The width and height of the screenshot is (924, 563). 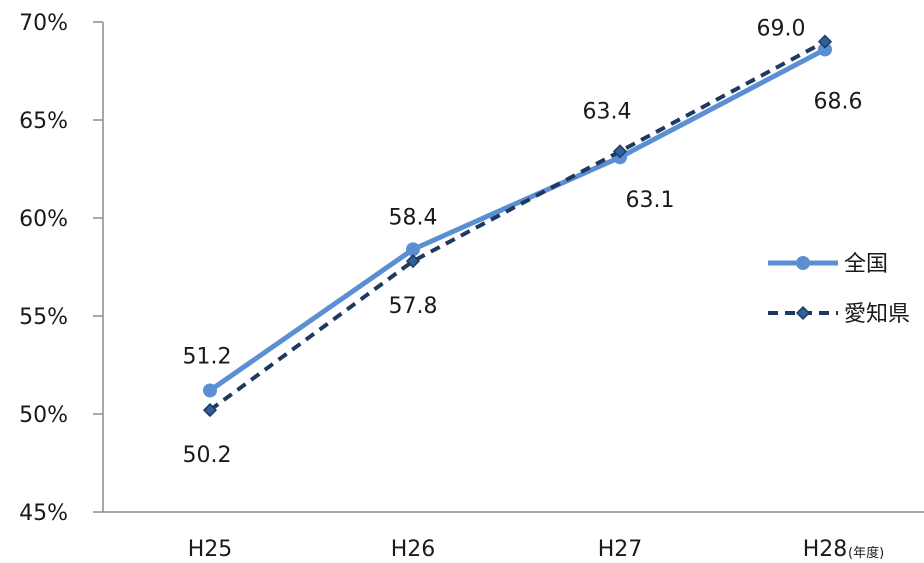 I want to click on x-tick-label: H25, so click(x=210, y=549).